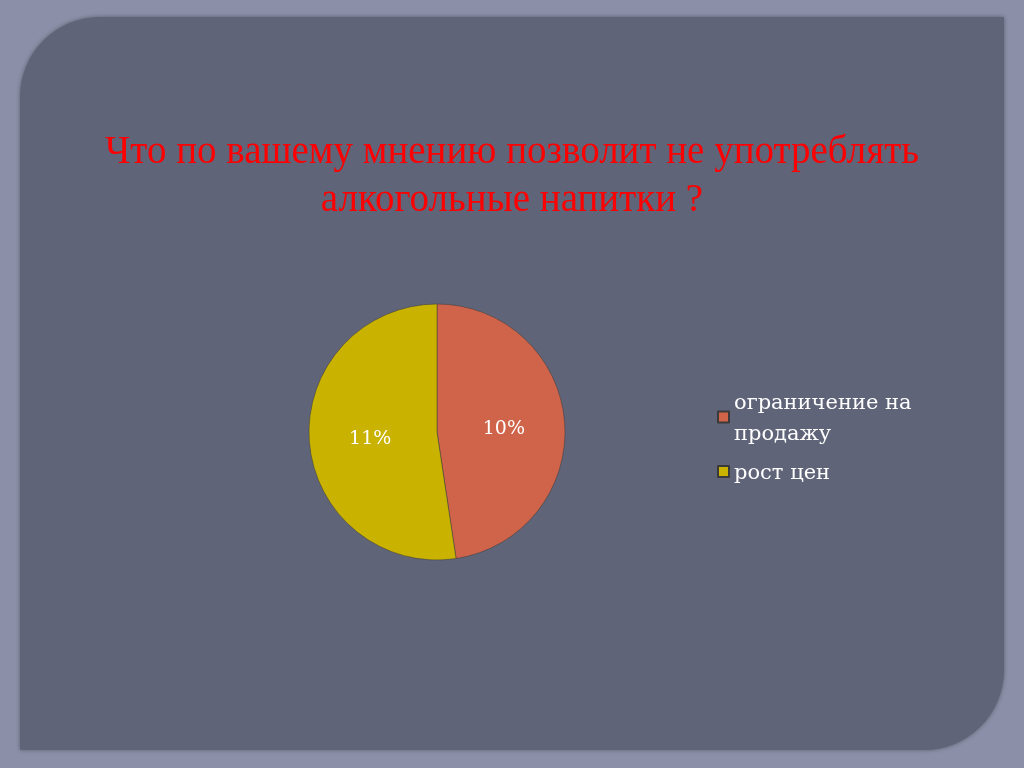 Image resolution: width=1024 pixels, height=768 pixels. What do you see at coordinates (782, 471) in the screenshot?
I see `legend-label: рост цен` at bounding box center [782, 471].